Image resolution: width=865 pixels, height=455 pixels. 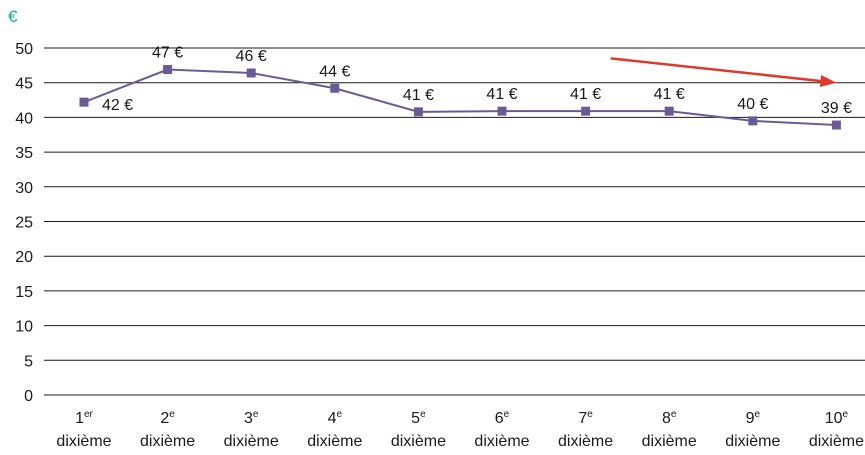 I want to click on x-category-label: 2e dixième, so click(x=167, y=429).